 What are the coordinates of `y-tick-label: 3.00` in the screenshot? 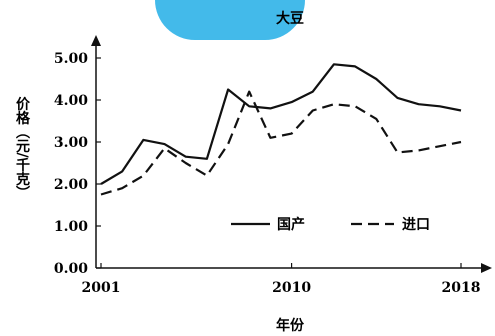 It's located at (71, 143).